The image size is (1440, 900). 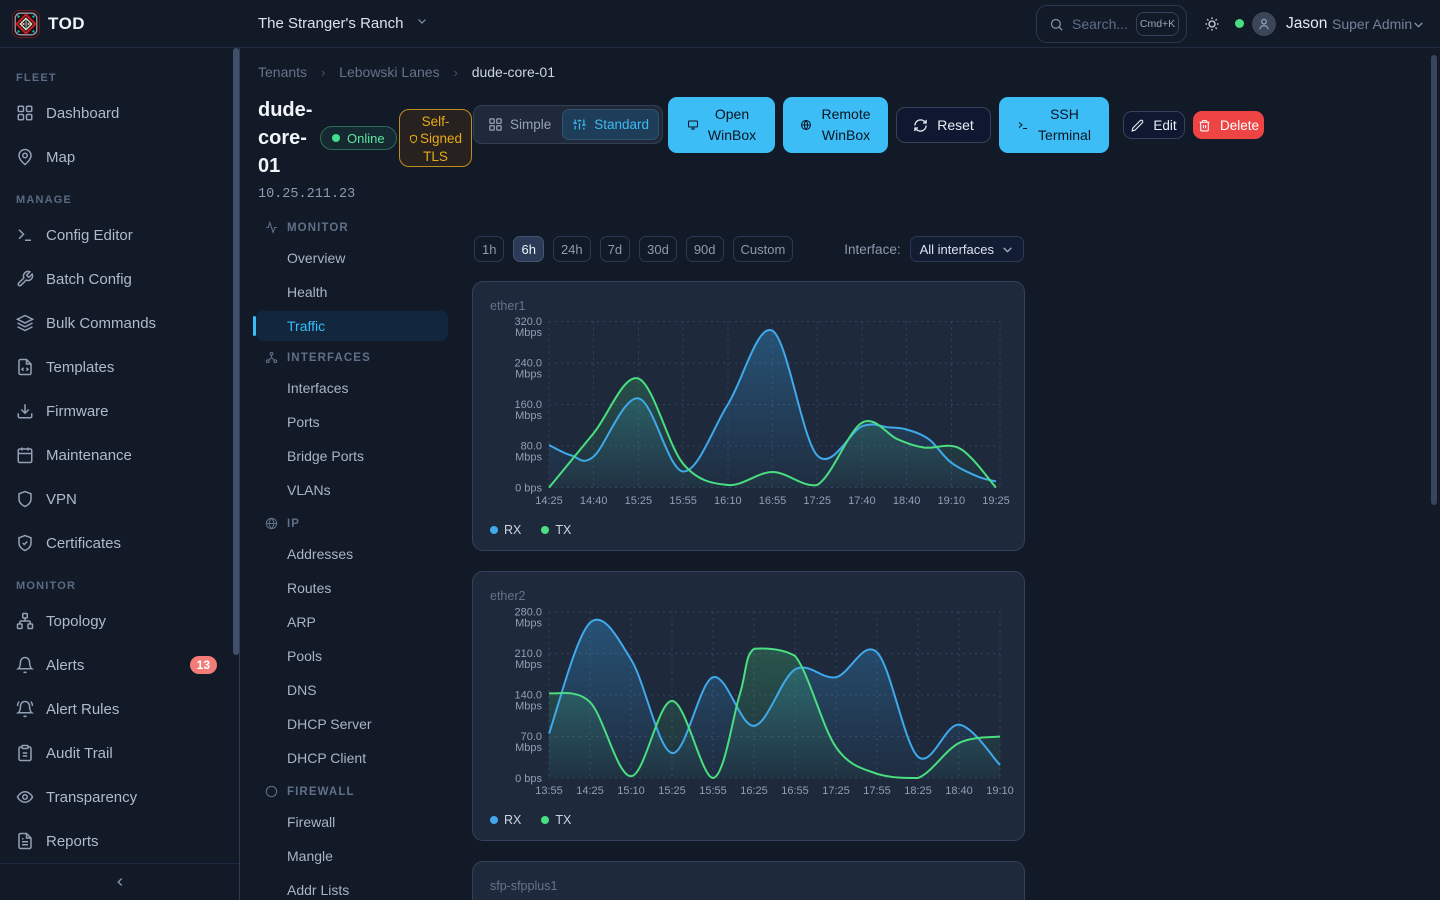 I want to click on svg-text: 240.0, so click(x=528, y=364).